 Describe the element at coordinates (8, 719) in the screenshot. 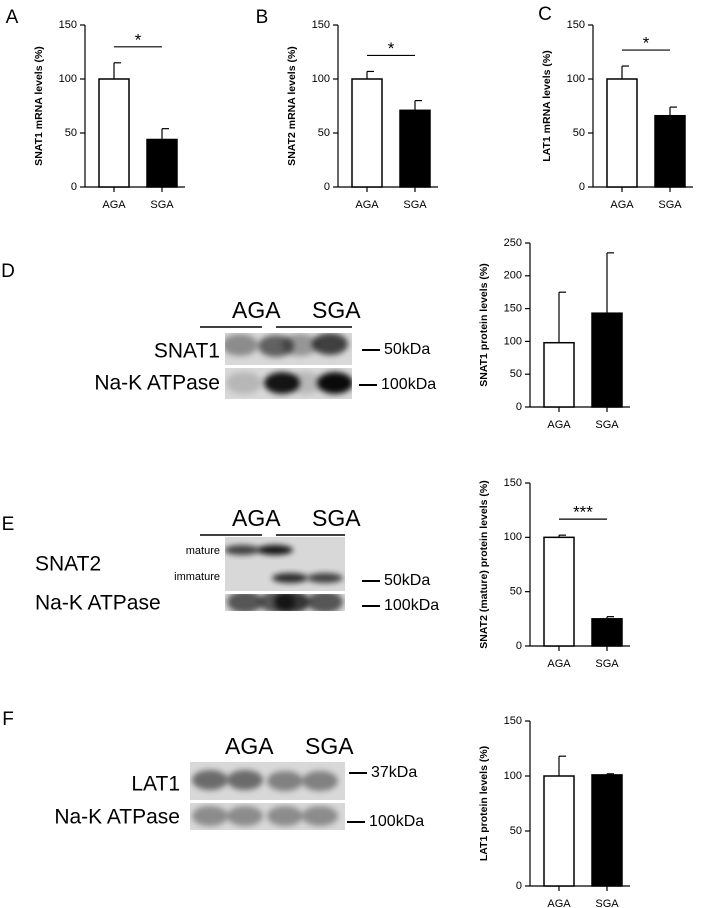

I see `panel-label: F` at that location.